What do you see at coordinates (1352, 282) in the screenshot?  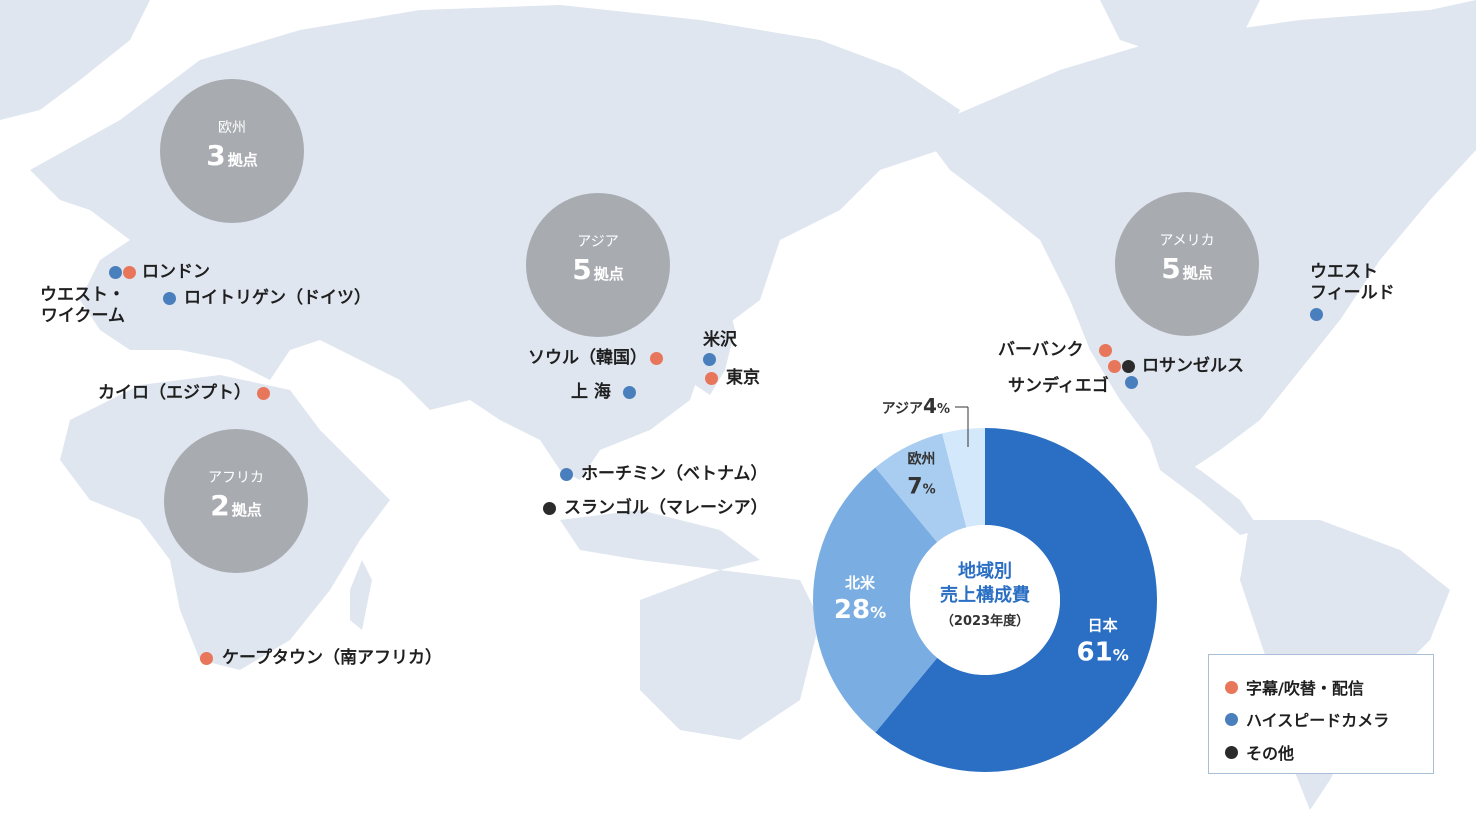 I see `location-label-westfield: ウエスト フィールド` at bounding box center [1352, 282].